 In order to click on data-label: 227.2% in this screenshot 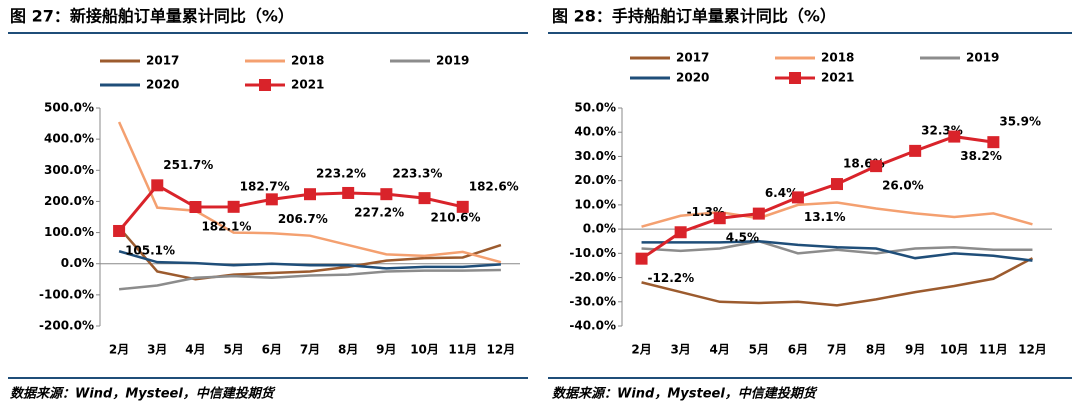, I will do `click(379, 212)`.